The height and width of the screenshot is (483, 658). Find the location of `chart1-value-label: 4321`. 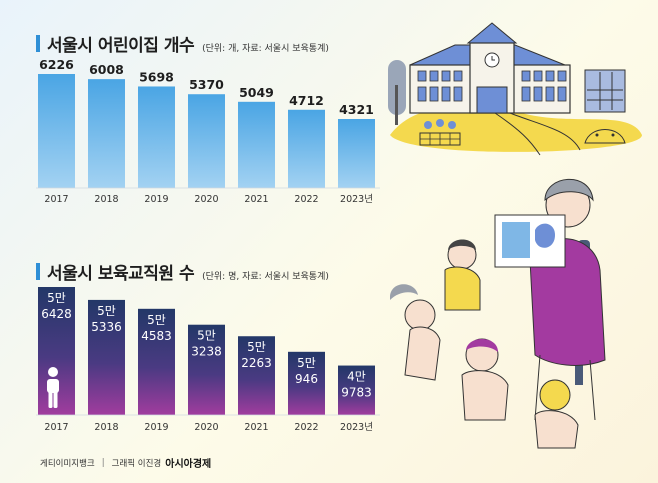

chart1-value-label: 4321 is located at coordinates (356, 109).